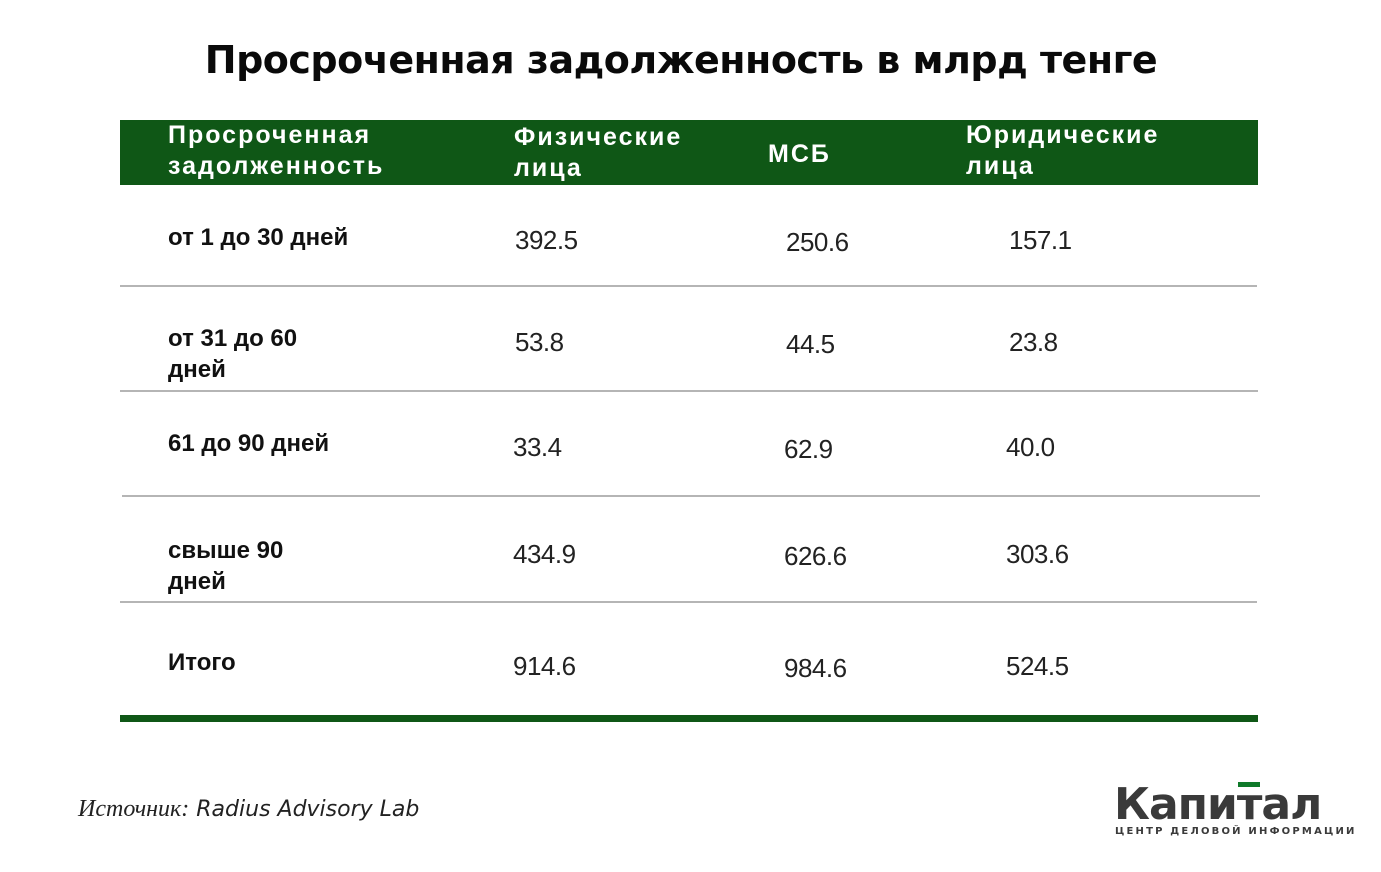 The height and width of the screenshot is (872, 1381). Describe the element at coordinates (815, 556) in the screenshot. I see `cell-smb: 626.6` at that location.